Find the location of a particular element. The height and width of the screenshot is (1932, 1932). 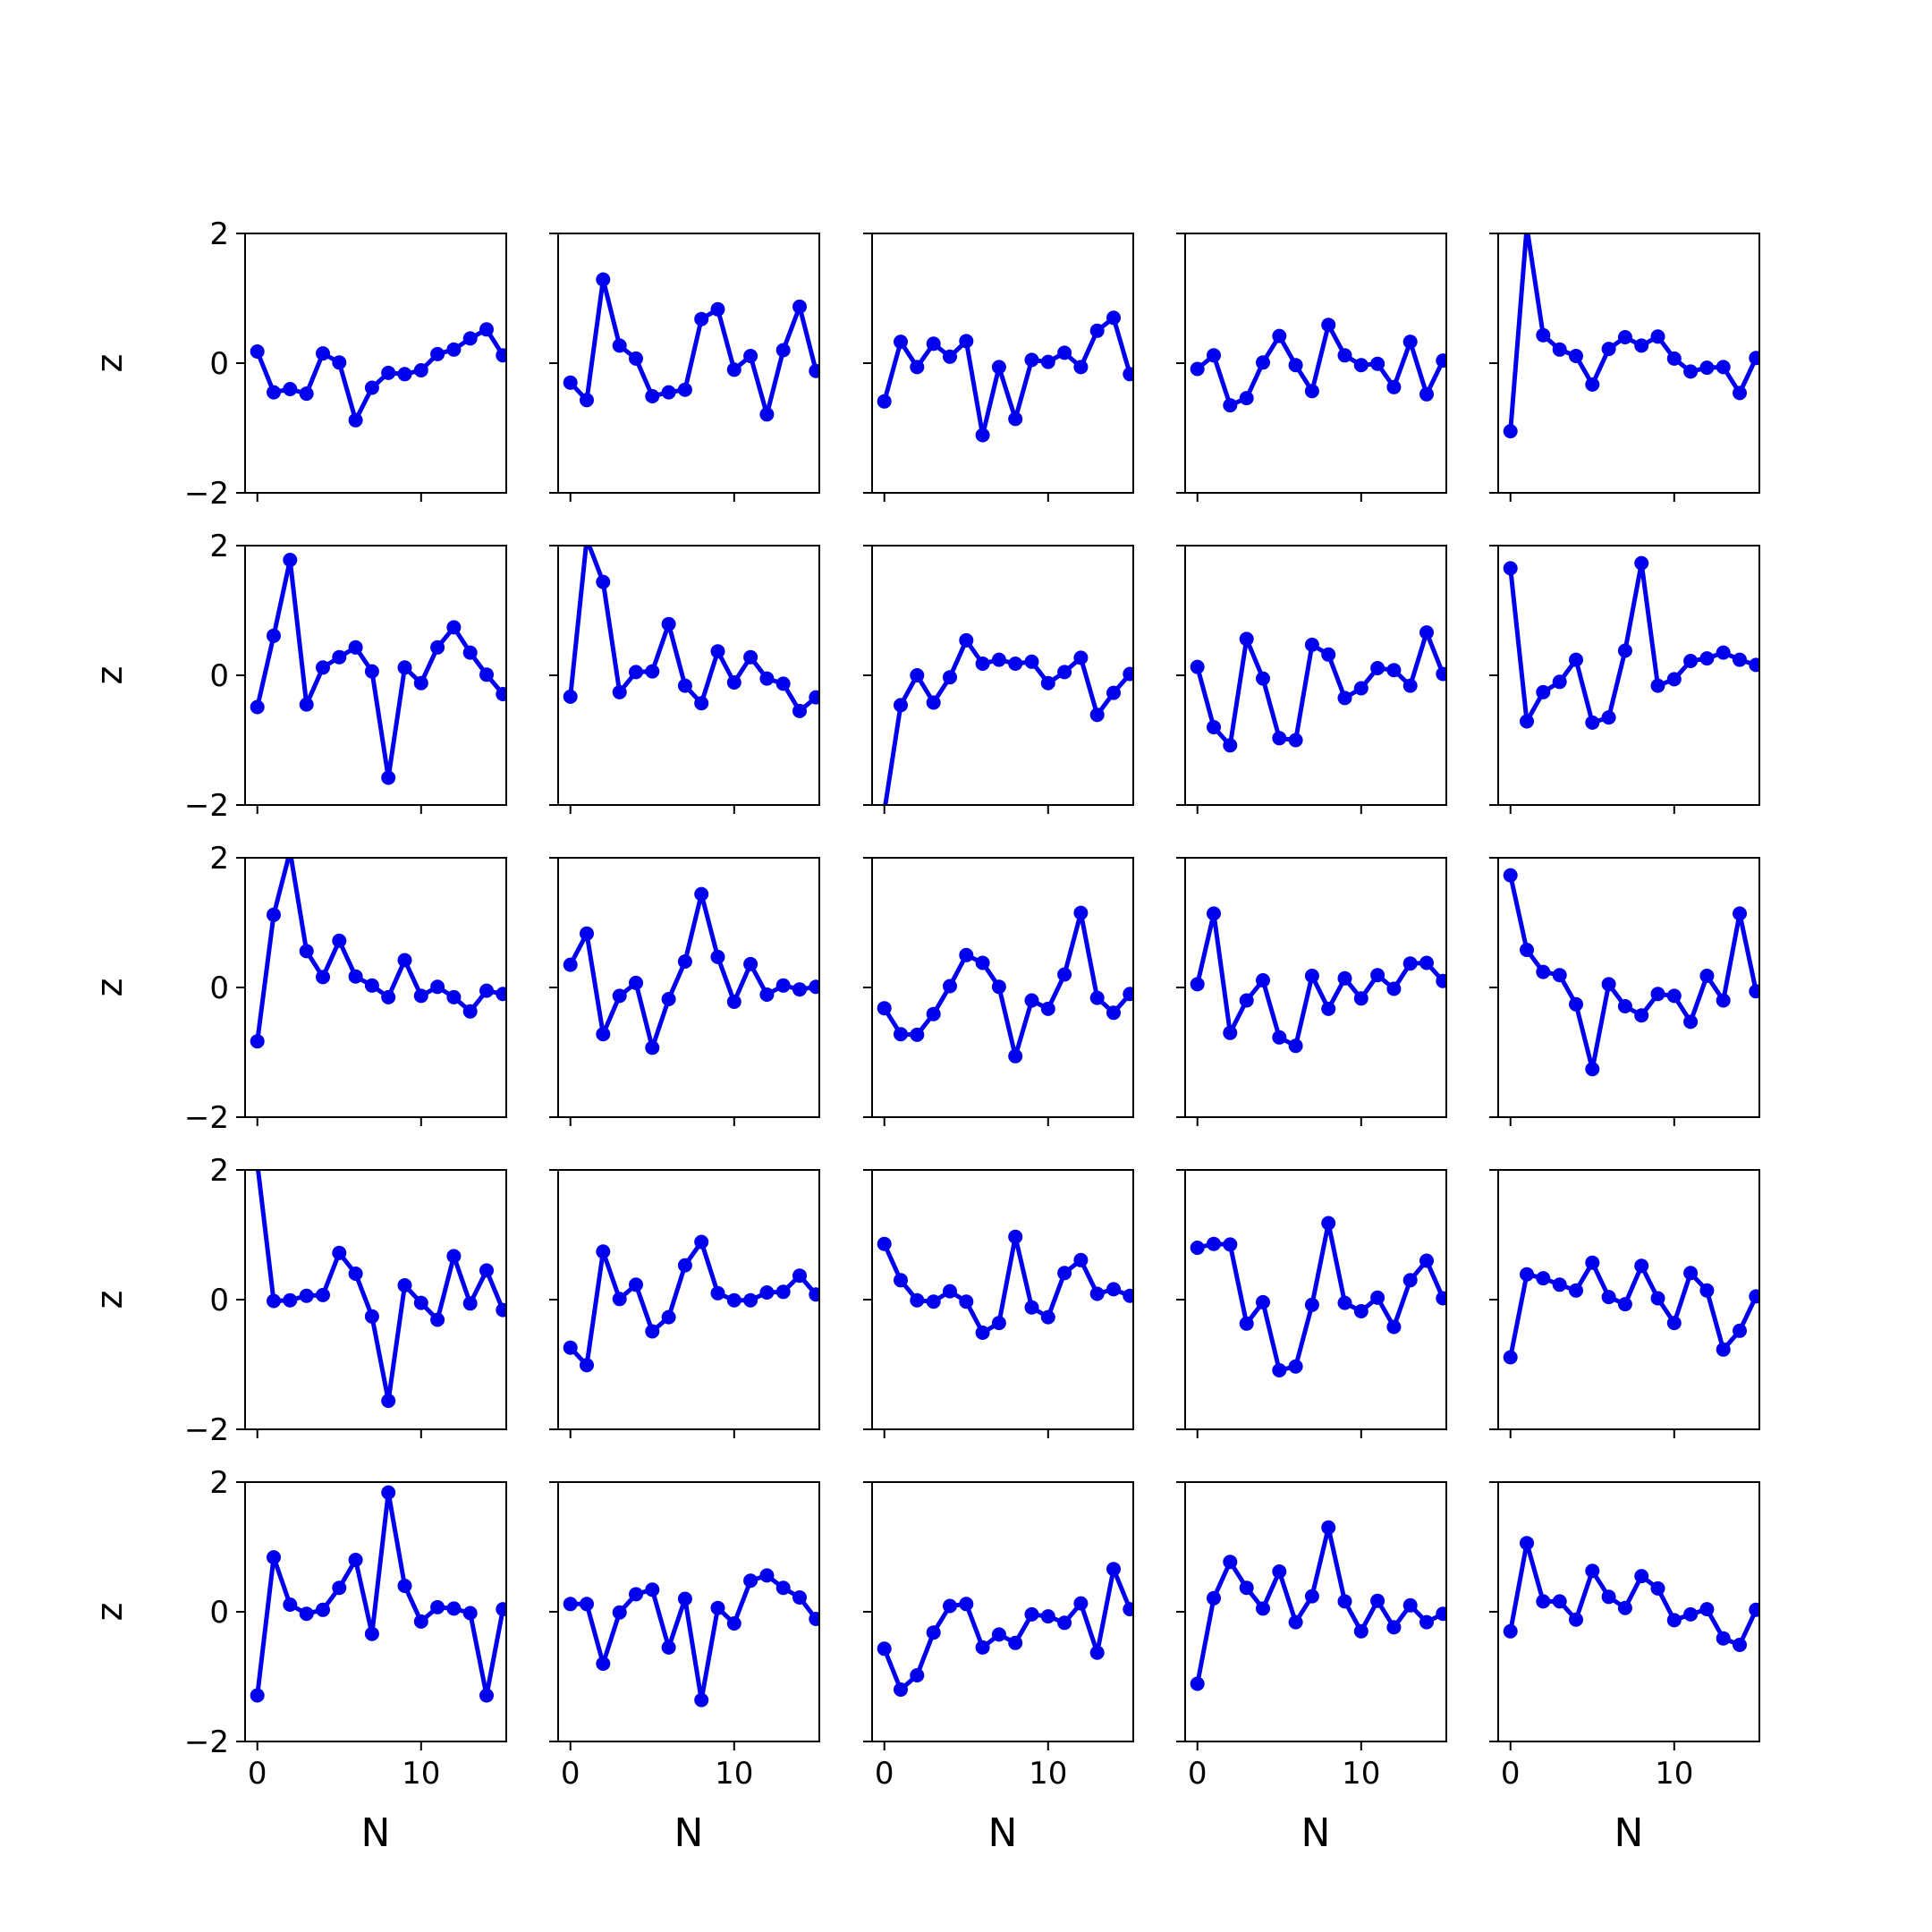

subplot-r4-c2 is located at coordinates (684, 1303).